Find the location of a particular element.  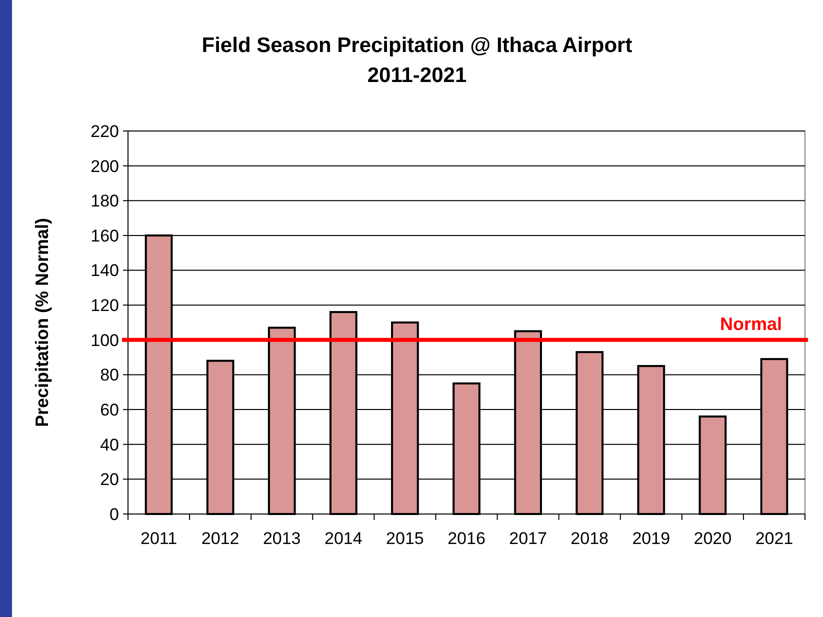

x-tick-label: 2016 is located at coordinates (467, 538).